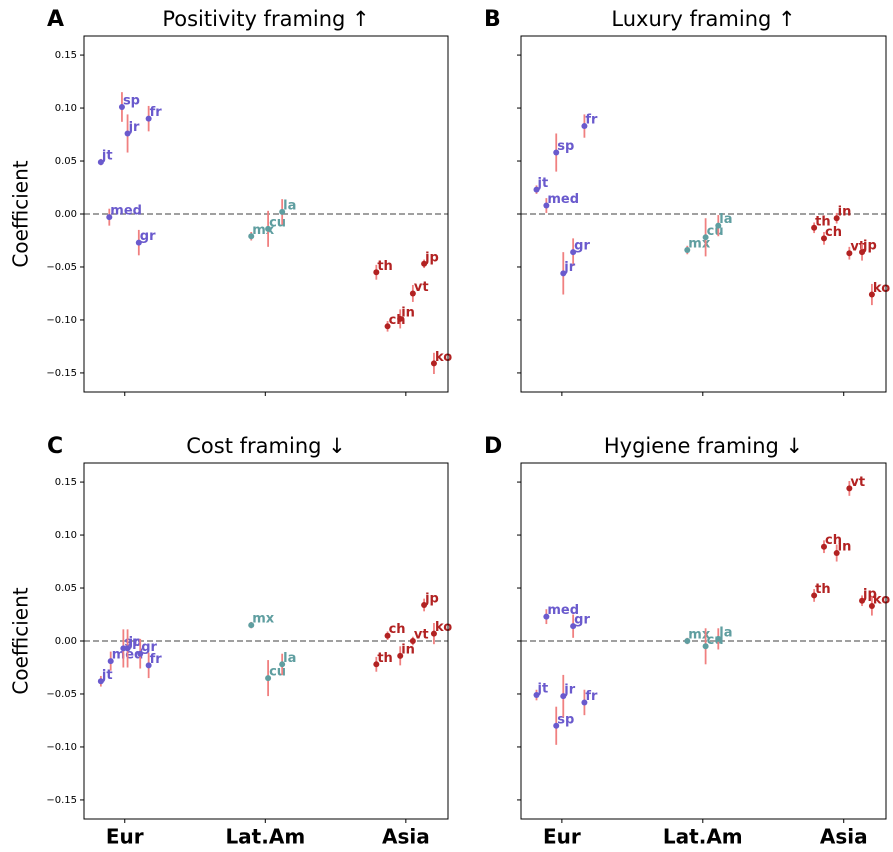 This screenshot has width=893, height=852. Describe the element at coordinates (493, 446) in the screenshot. I see `panel-letter: D` at that location.